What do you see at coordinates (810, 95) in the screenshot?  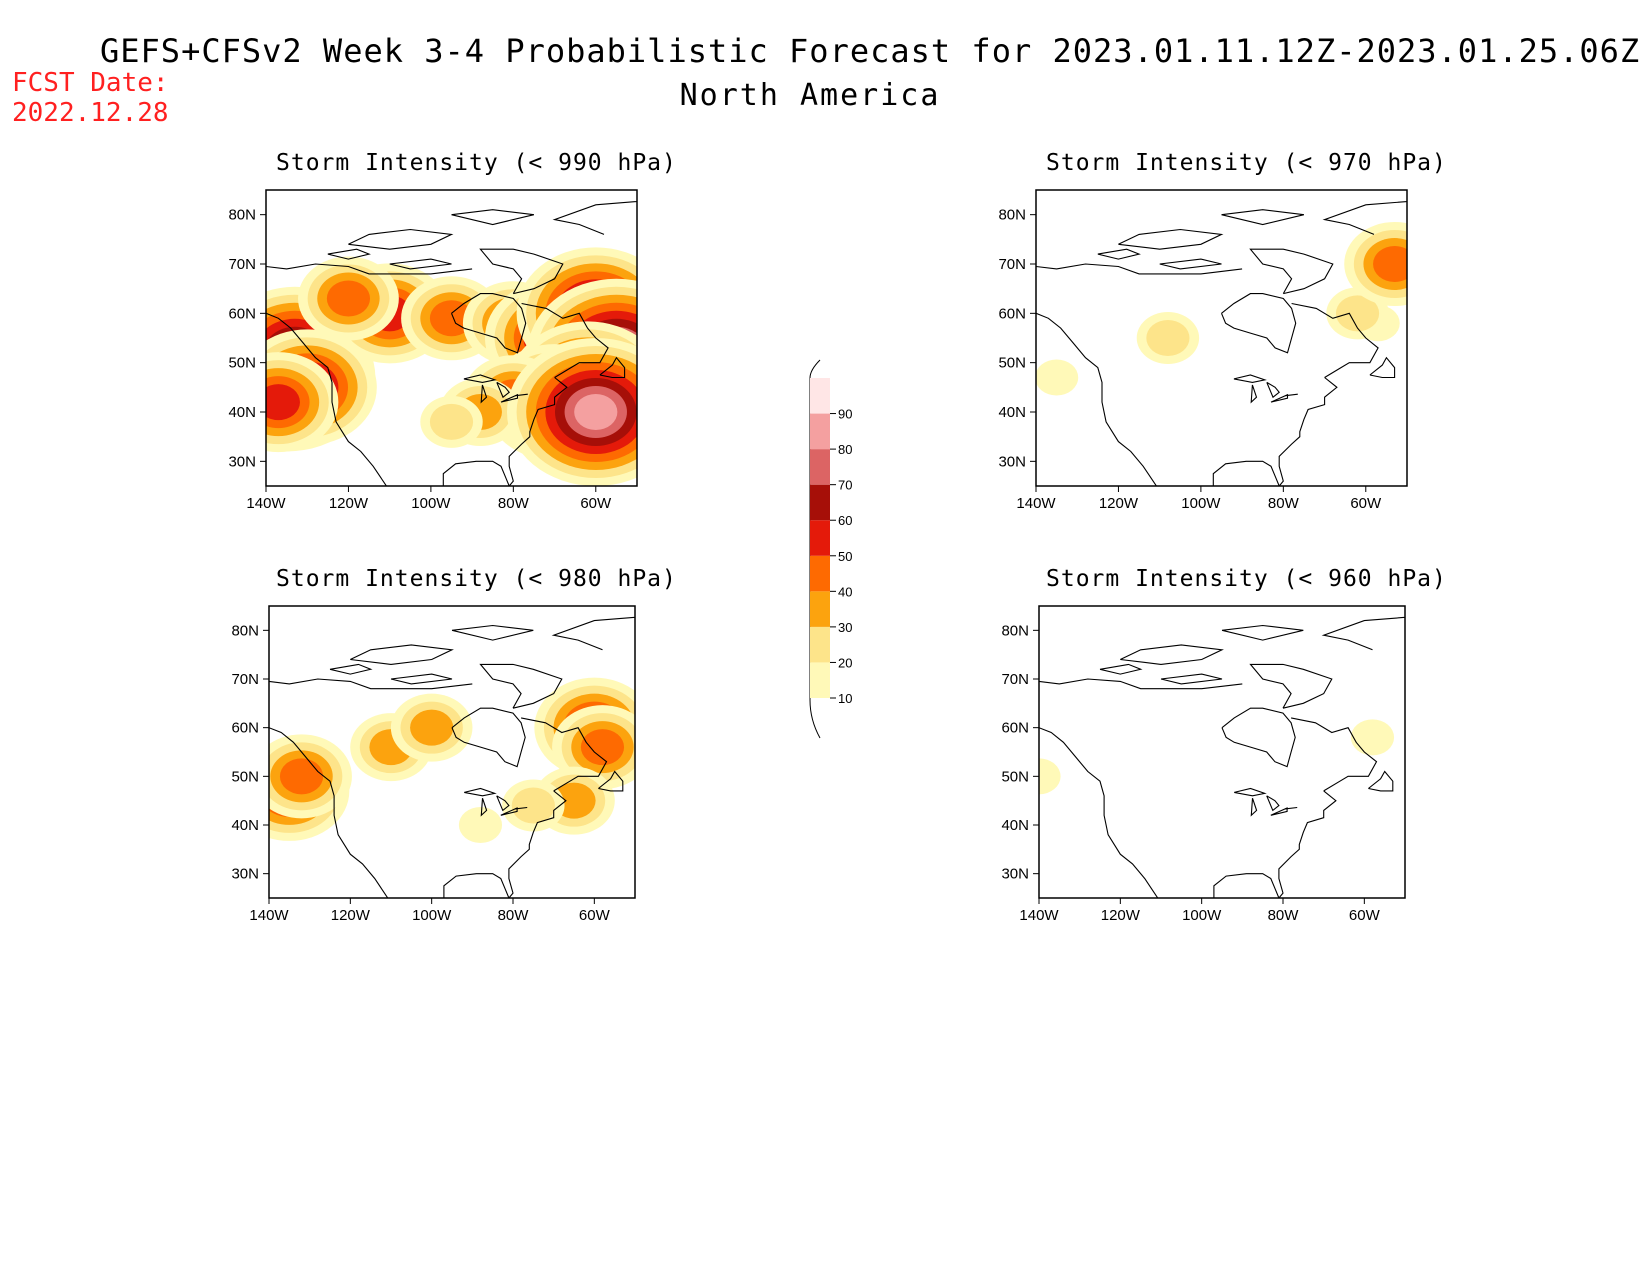 I see `region-subtitle: North America` at bounding box center [810, 95].